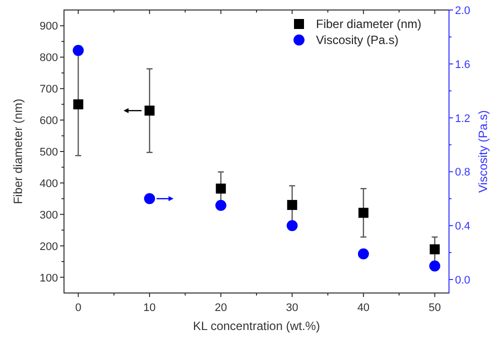 The height and width of the screenshot is (340, 500). Describe the element at coordinates (462, 11) in the screenshot. I see `y2-tick-label: 2.0` at that location.